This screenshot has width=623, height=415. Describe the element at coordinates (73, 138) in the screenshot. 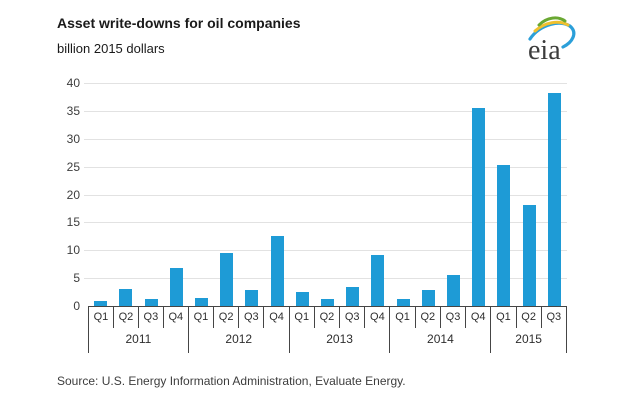

I see `y-tick-label: 30` at that location.